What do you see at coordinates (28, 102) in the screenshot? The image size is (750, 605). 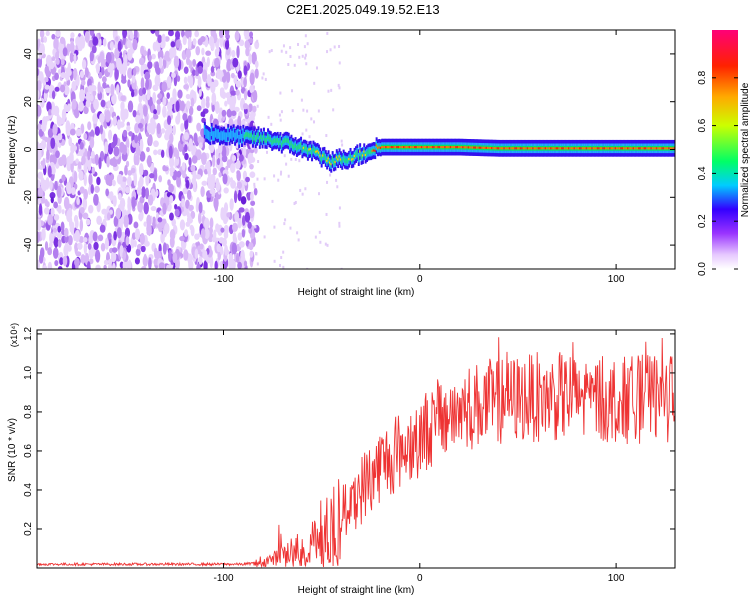 I see `top-y-tick-label: 20` at bounding box center [28, 102].